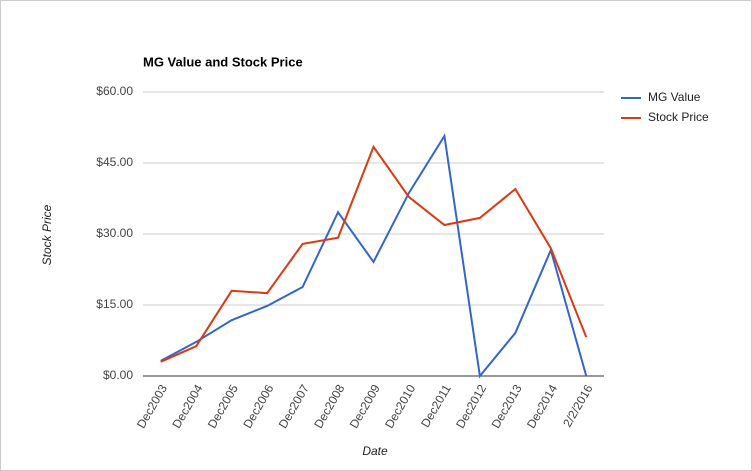 The image size is (752, 471). What do you see at coordinates (114, 91) in the screenshot?
I see `y-tick-label: $60.00` at bounding box center [114, 91].